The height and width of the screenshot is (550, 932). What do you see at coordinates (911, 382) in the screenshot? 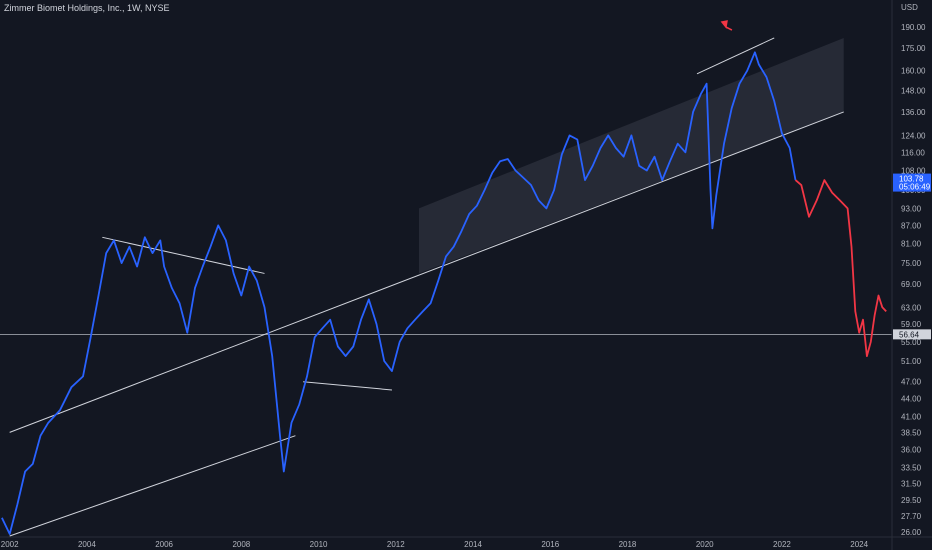
I see `y-tick-label: 47.00` at bounding box center [911, 382].